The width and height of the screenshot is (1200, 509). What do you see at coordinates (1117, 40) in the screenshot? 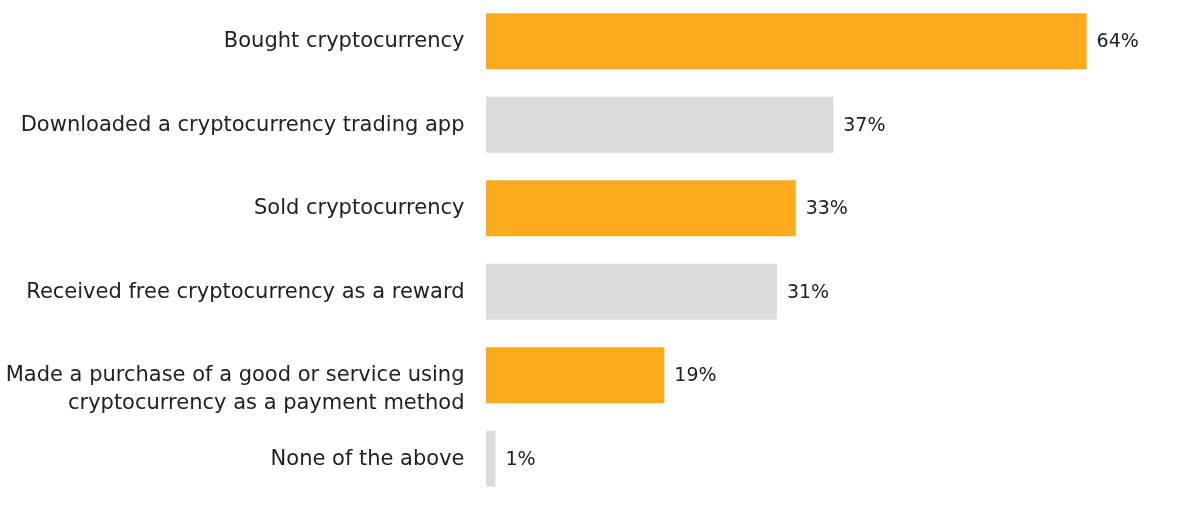
I see `data-label: 64%` at bounding box center [1117, 40].